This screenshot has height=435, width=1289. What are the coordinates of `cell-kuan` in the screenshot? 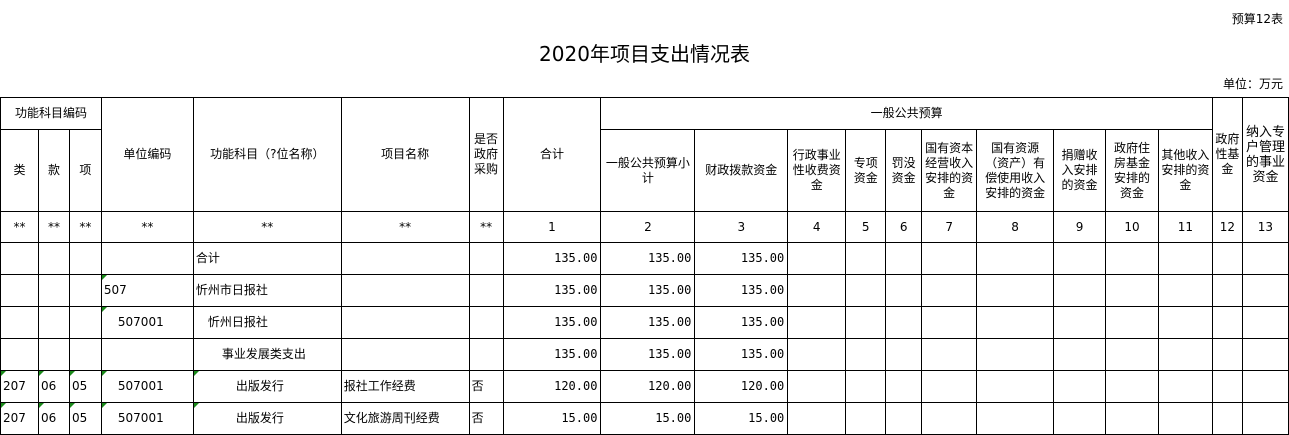 It's located at (53, 354).